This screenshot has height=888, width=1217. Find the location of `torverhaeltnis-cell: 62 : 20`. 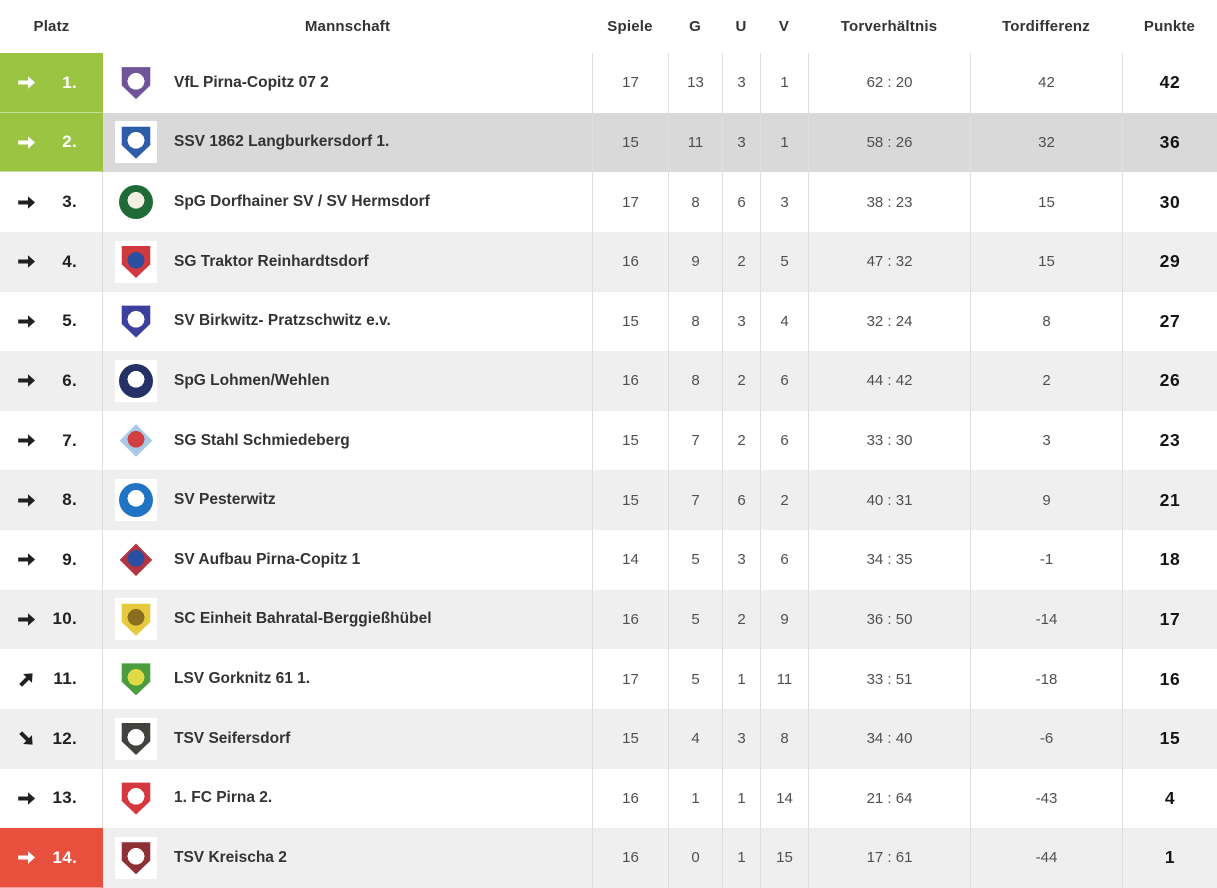

torverhaeltnis-cell: 62 : 20 is located at coordinates (889, 83).